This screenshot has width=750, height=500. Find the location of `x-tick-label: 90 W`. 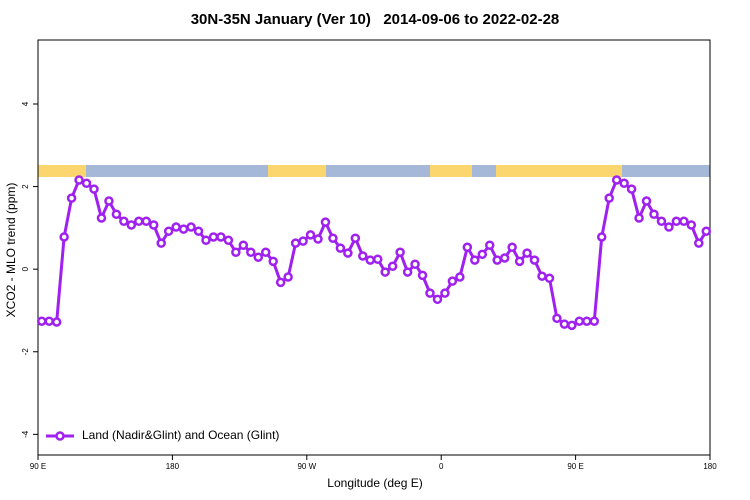

x-tick-label: 90 W is located at coordinates (306, 466).